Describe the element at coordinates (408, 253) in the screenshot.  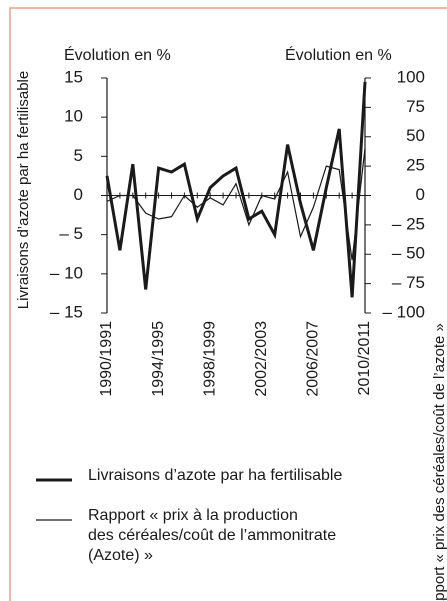
I see `y2-tick-label: – 50` at that location.